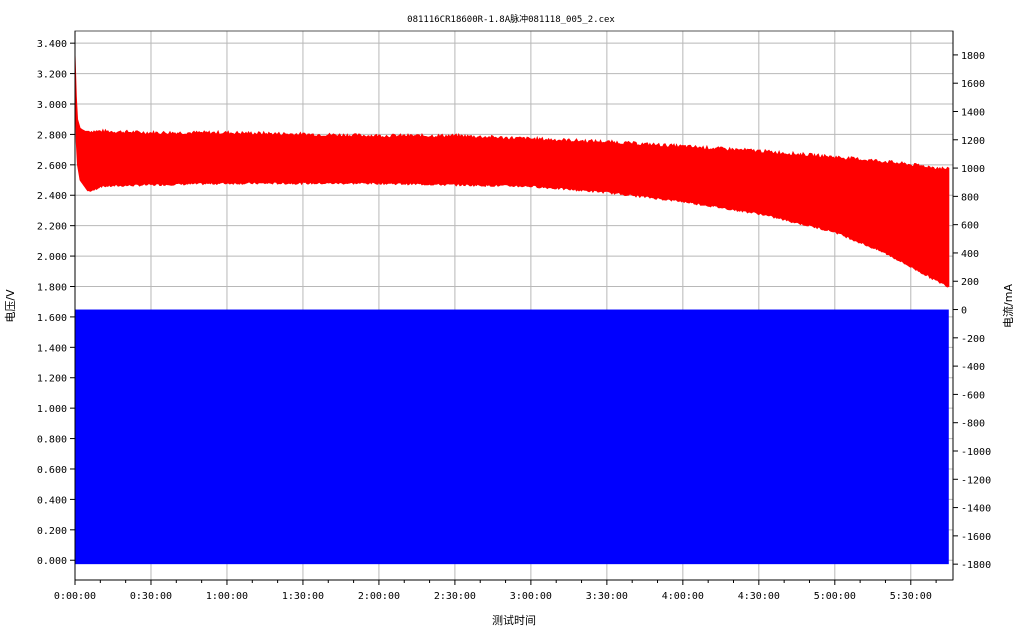 This screenshot has height=630, width=1022. I want to click on y-right-tick-label: -1200, so click(976, 480).